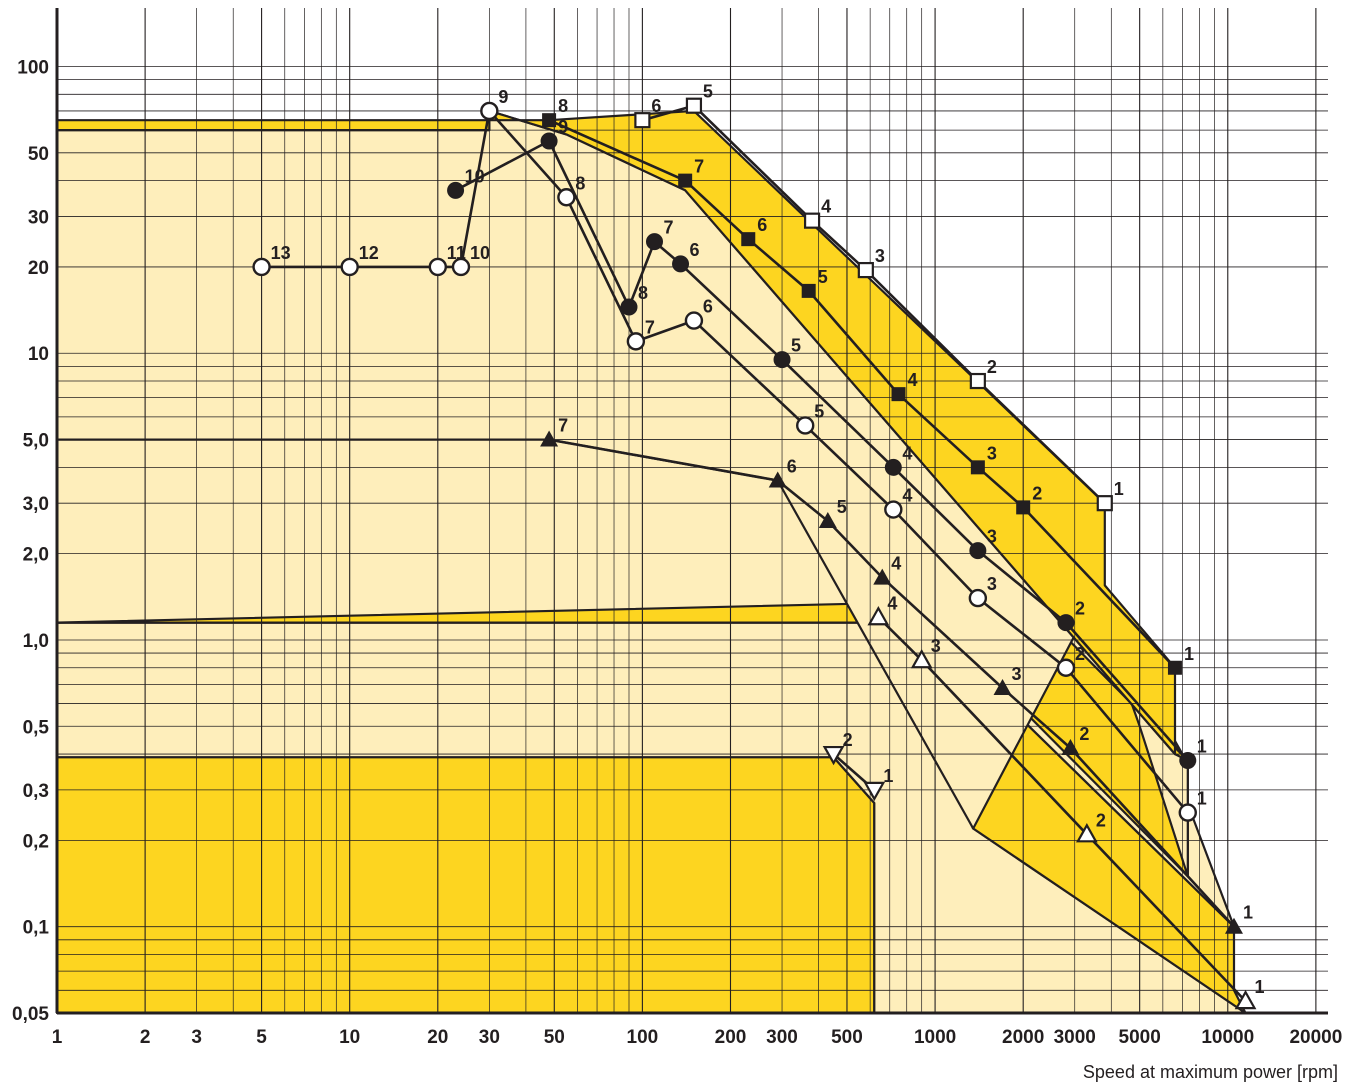  Describe the element at coordinates (38, 268) in the screenshot. I see `y-tick-label: 20` at that location.